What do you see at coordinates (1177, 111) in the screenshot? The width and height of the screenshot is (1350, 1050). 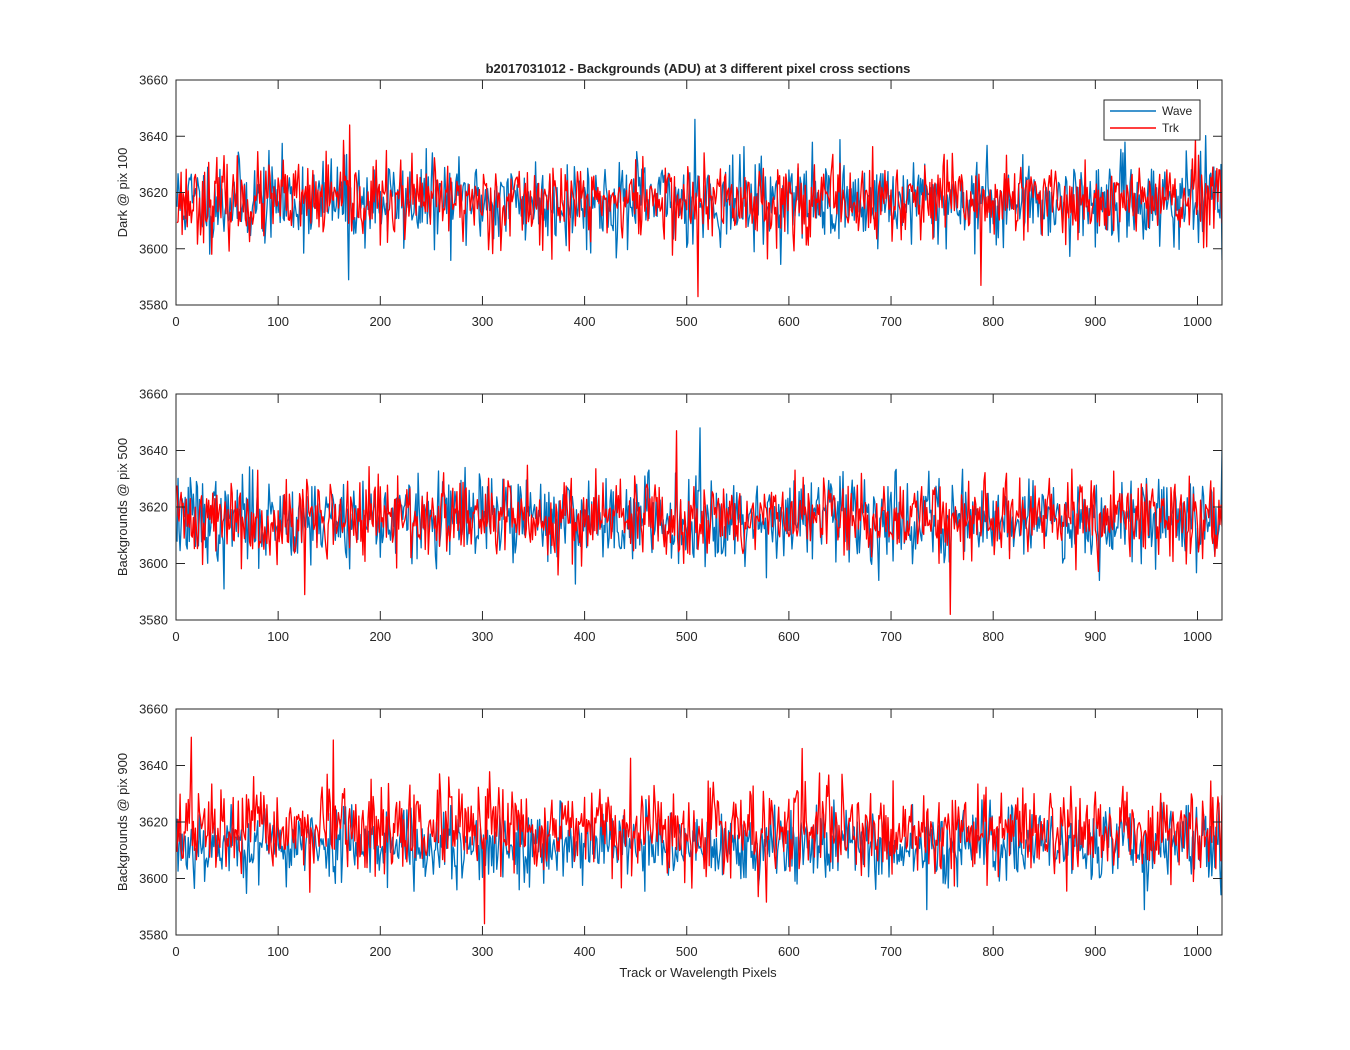 I see `legend-wave-label: Wave` at bounding box center [1177, 111].